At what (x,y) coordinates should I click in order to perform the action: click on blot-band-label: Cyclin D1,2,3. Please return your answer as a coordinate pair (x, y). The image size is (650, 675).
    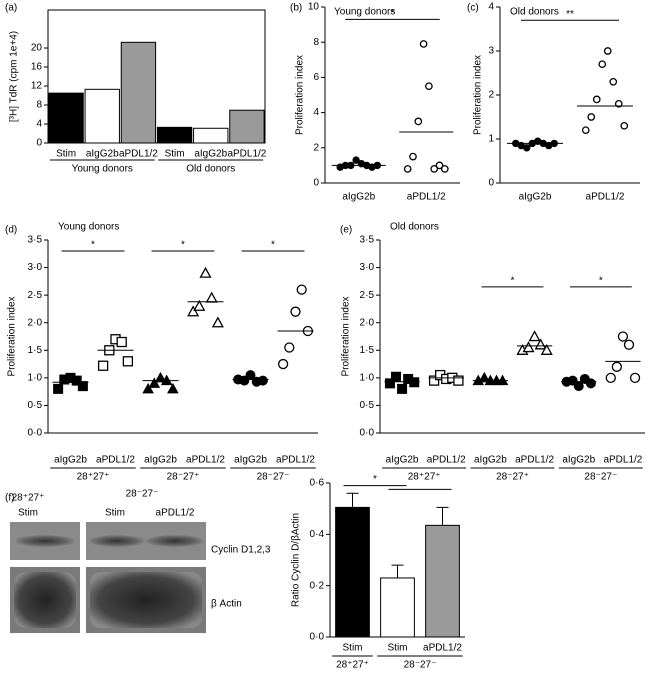
    Looking at the image, I should click on (241, 550).